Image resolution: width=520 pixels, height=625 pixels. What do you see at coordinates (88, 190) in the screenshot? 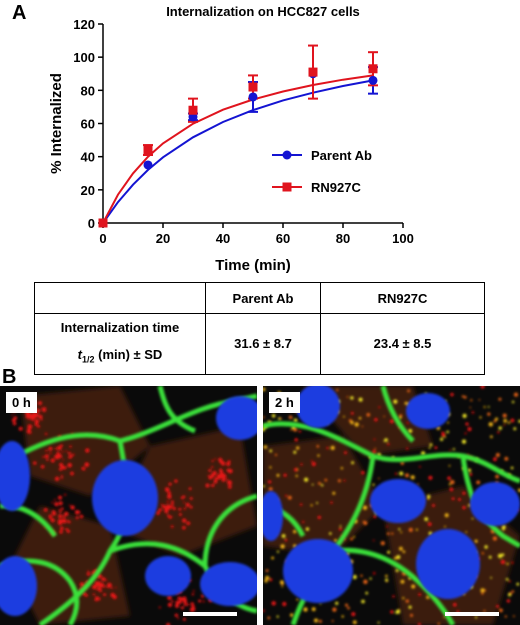
I see `y-tick-label: 20` at bounding box center [88, 190].